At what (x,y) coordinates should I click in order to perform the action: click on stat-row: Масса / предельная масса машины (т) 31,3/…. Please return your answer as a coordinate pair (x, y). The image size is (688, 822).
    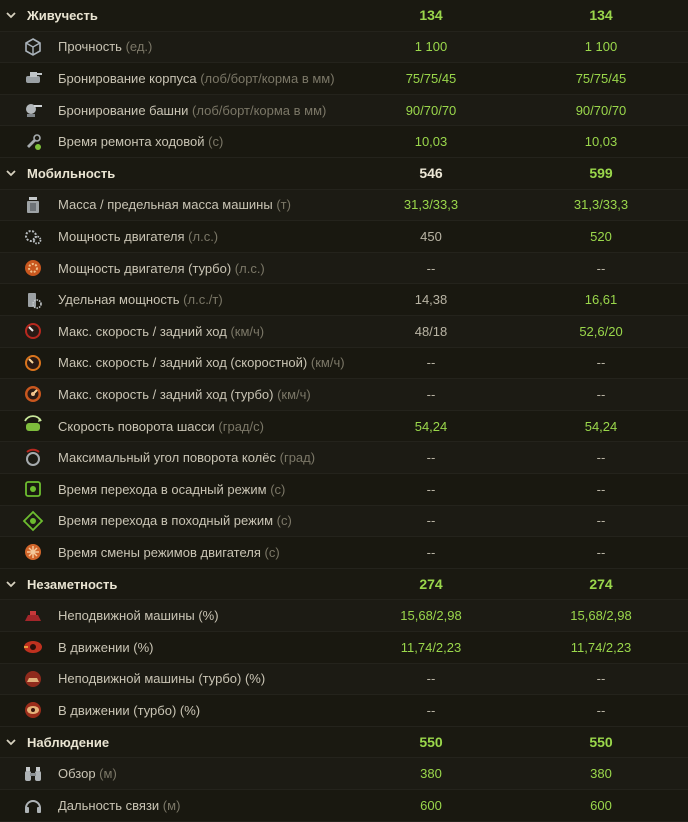
    Looking at the image, I should click on (344, 205).